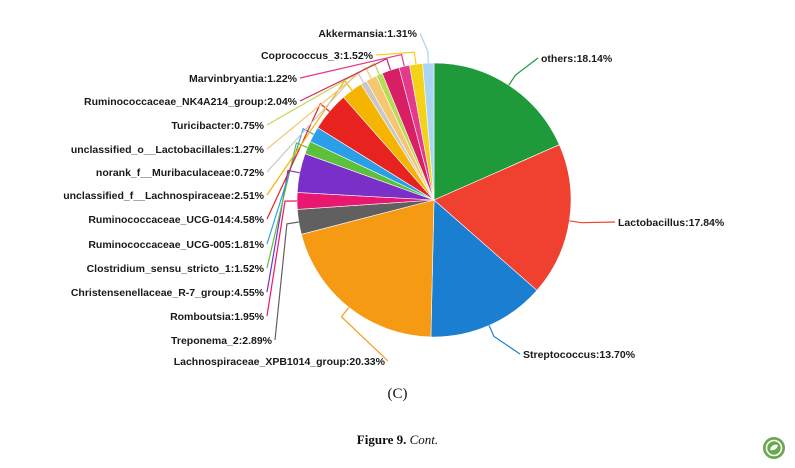 The height and width of the screenshot is (468, 795). I want to click on panel-label: (C), so click(397, 394).